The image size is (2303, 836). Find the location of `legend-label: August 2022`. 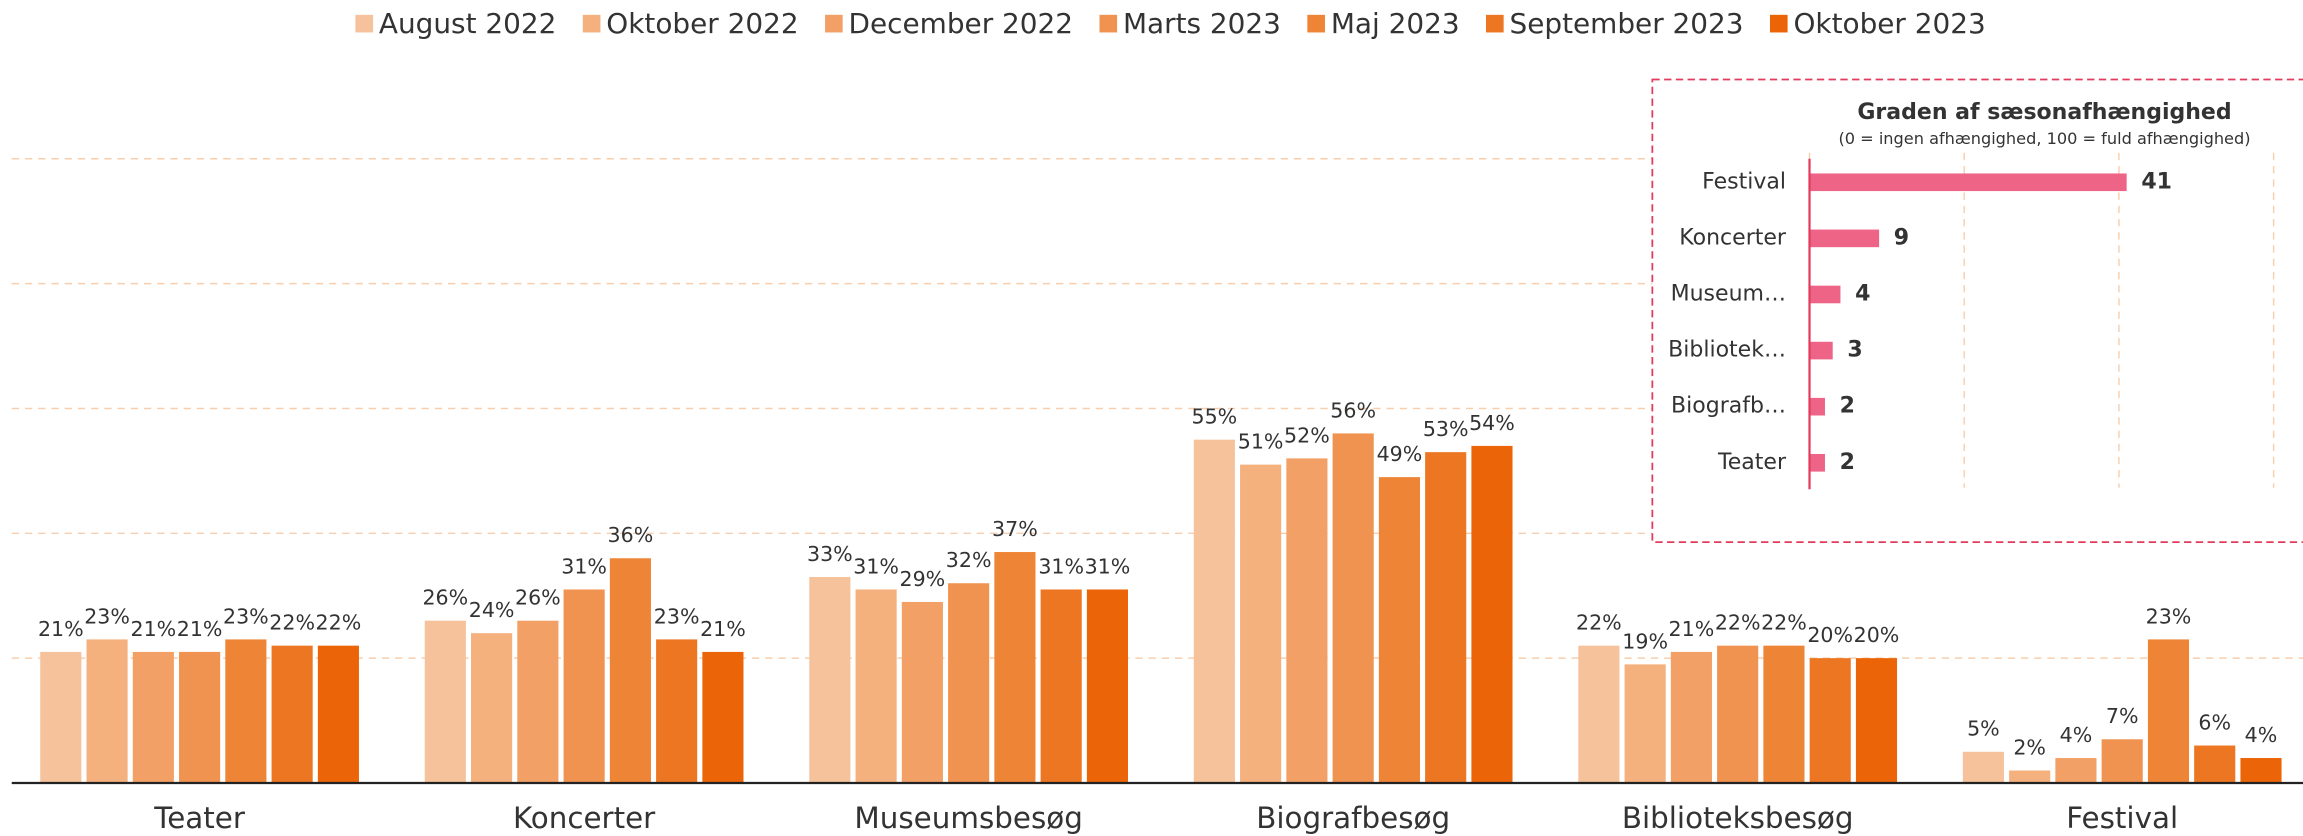

legend-label: August 2022 is located at coordinates (467, 23).